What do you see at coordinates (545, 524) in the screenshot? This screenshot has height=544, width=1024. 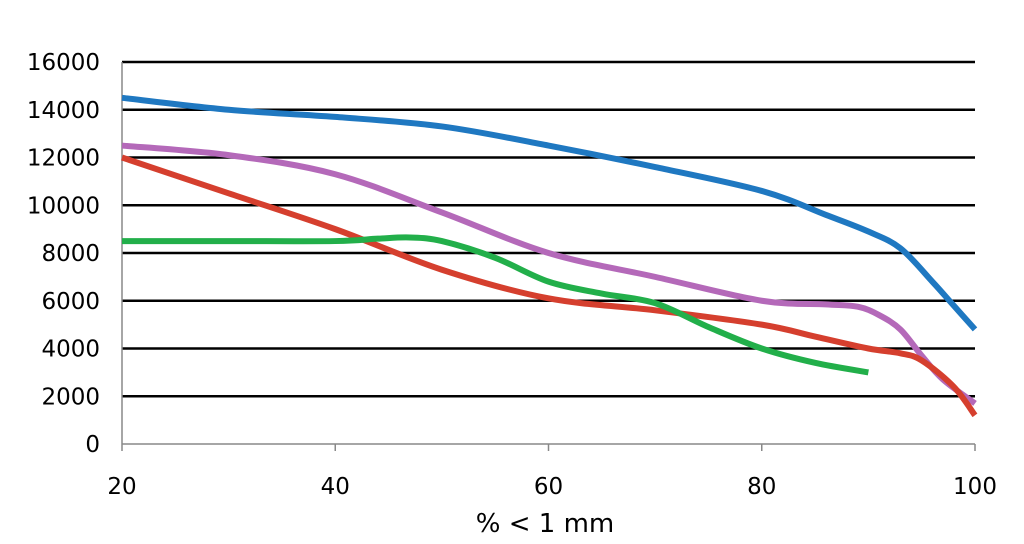 I see `x-axis-title: % < 1 mm` at bounding box center [545, 524].